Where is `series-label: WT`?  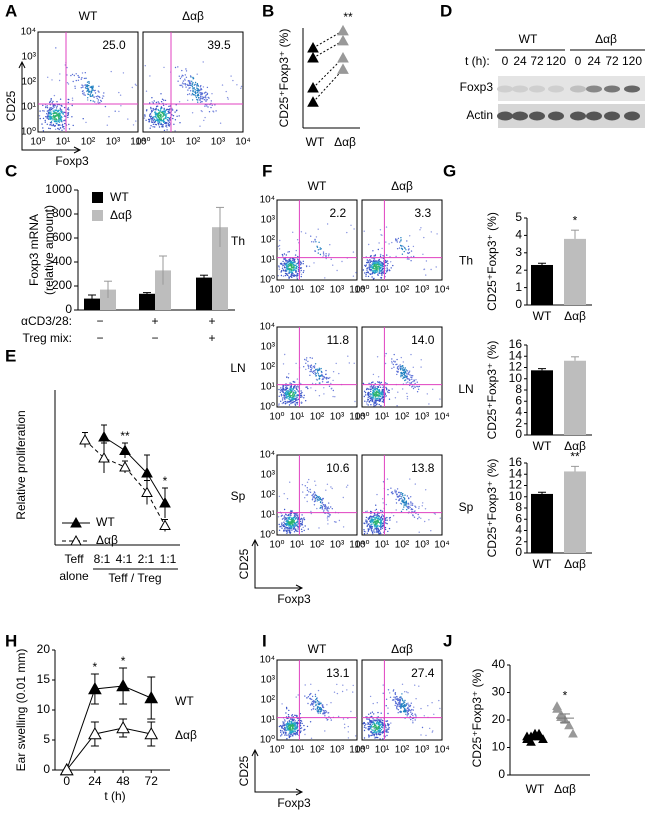
series-label: WT is located at coordinates (184, 701).